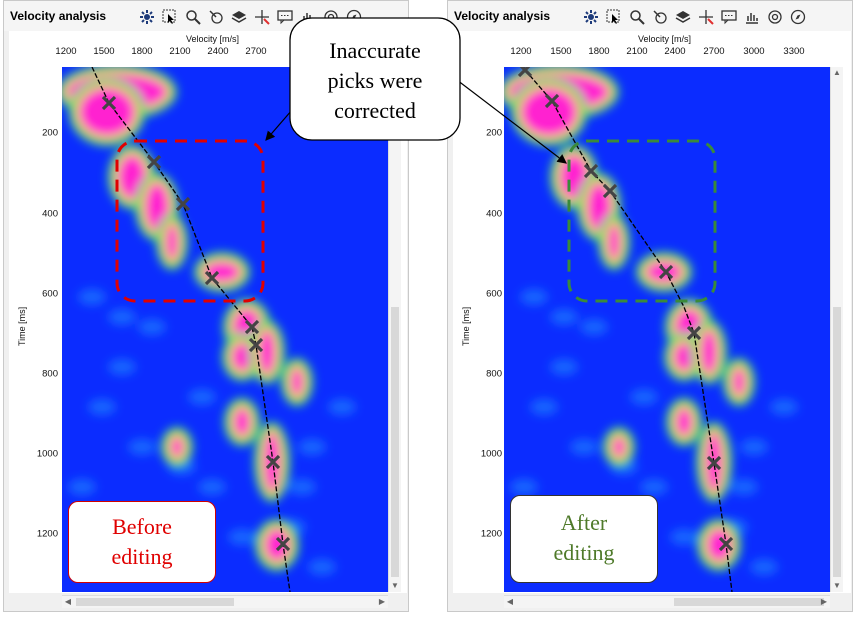 Image resolution: width=856 pixels, height=619 pixels. I want to click on callout-line: picks were, so click(375, 80).